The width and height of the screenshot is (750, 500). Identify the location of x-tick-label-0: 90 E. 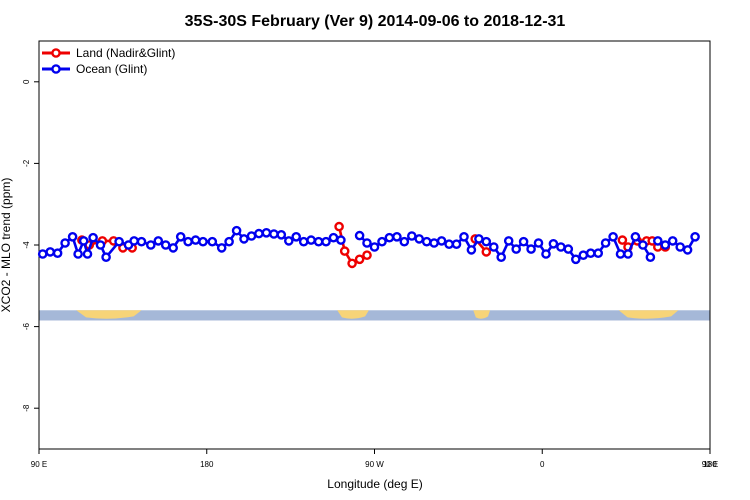
(39, 464).